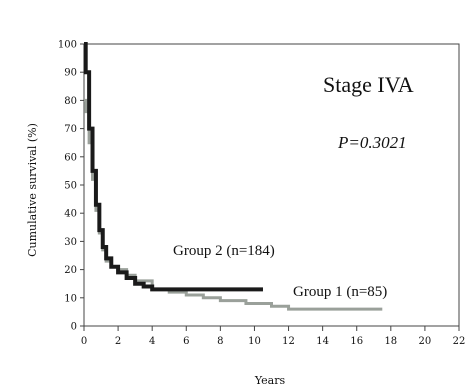  I want to click on y-tick-label: 70, so click(70, 129).